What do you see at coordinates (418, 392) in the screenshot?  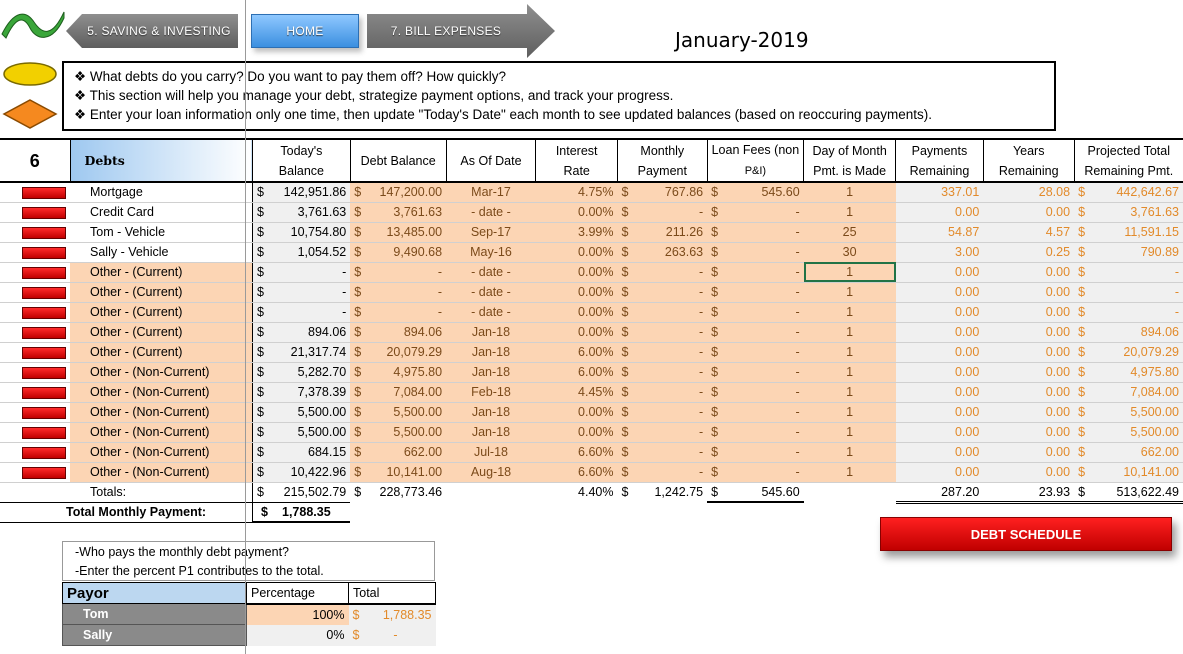 I see `debt-balance: 7,084.00` at bounding box center [418, 392].